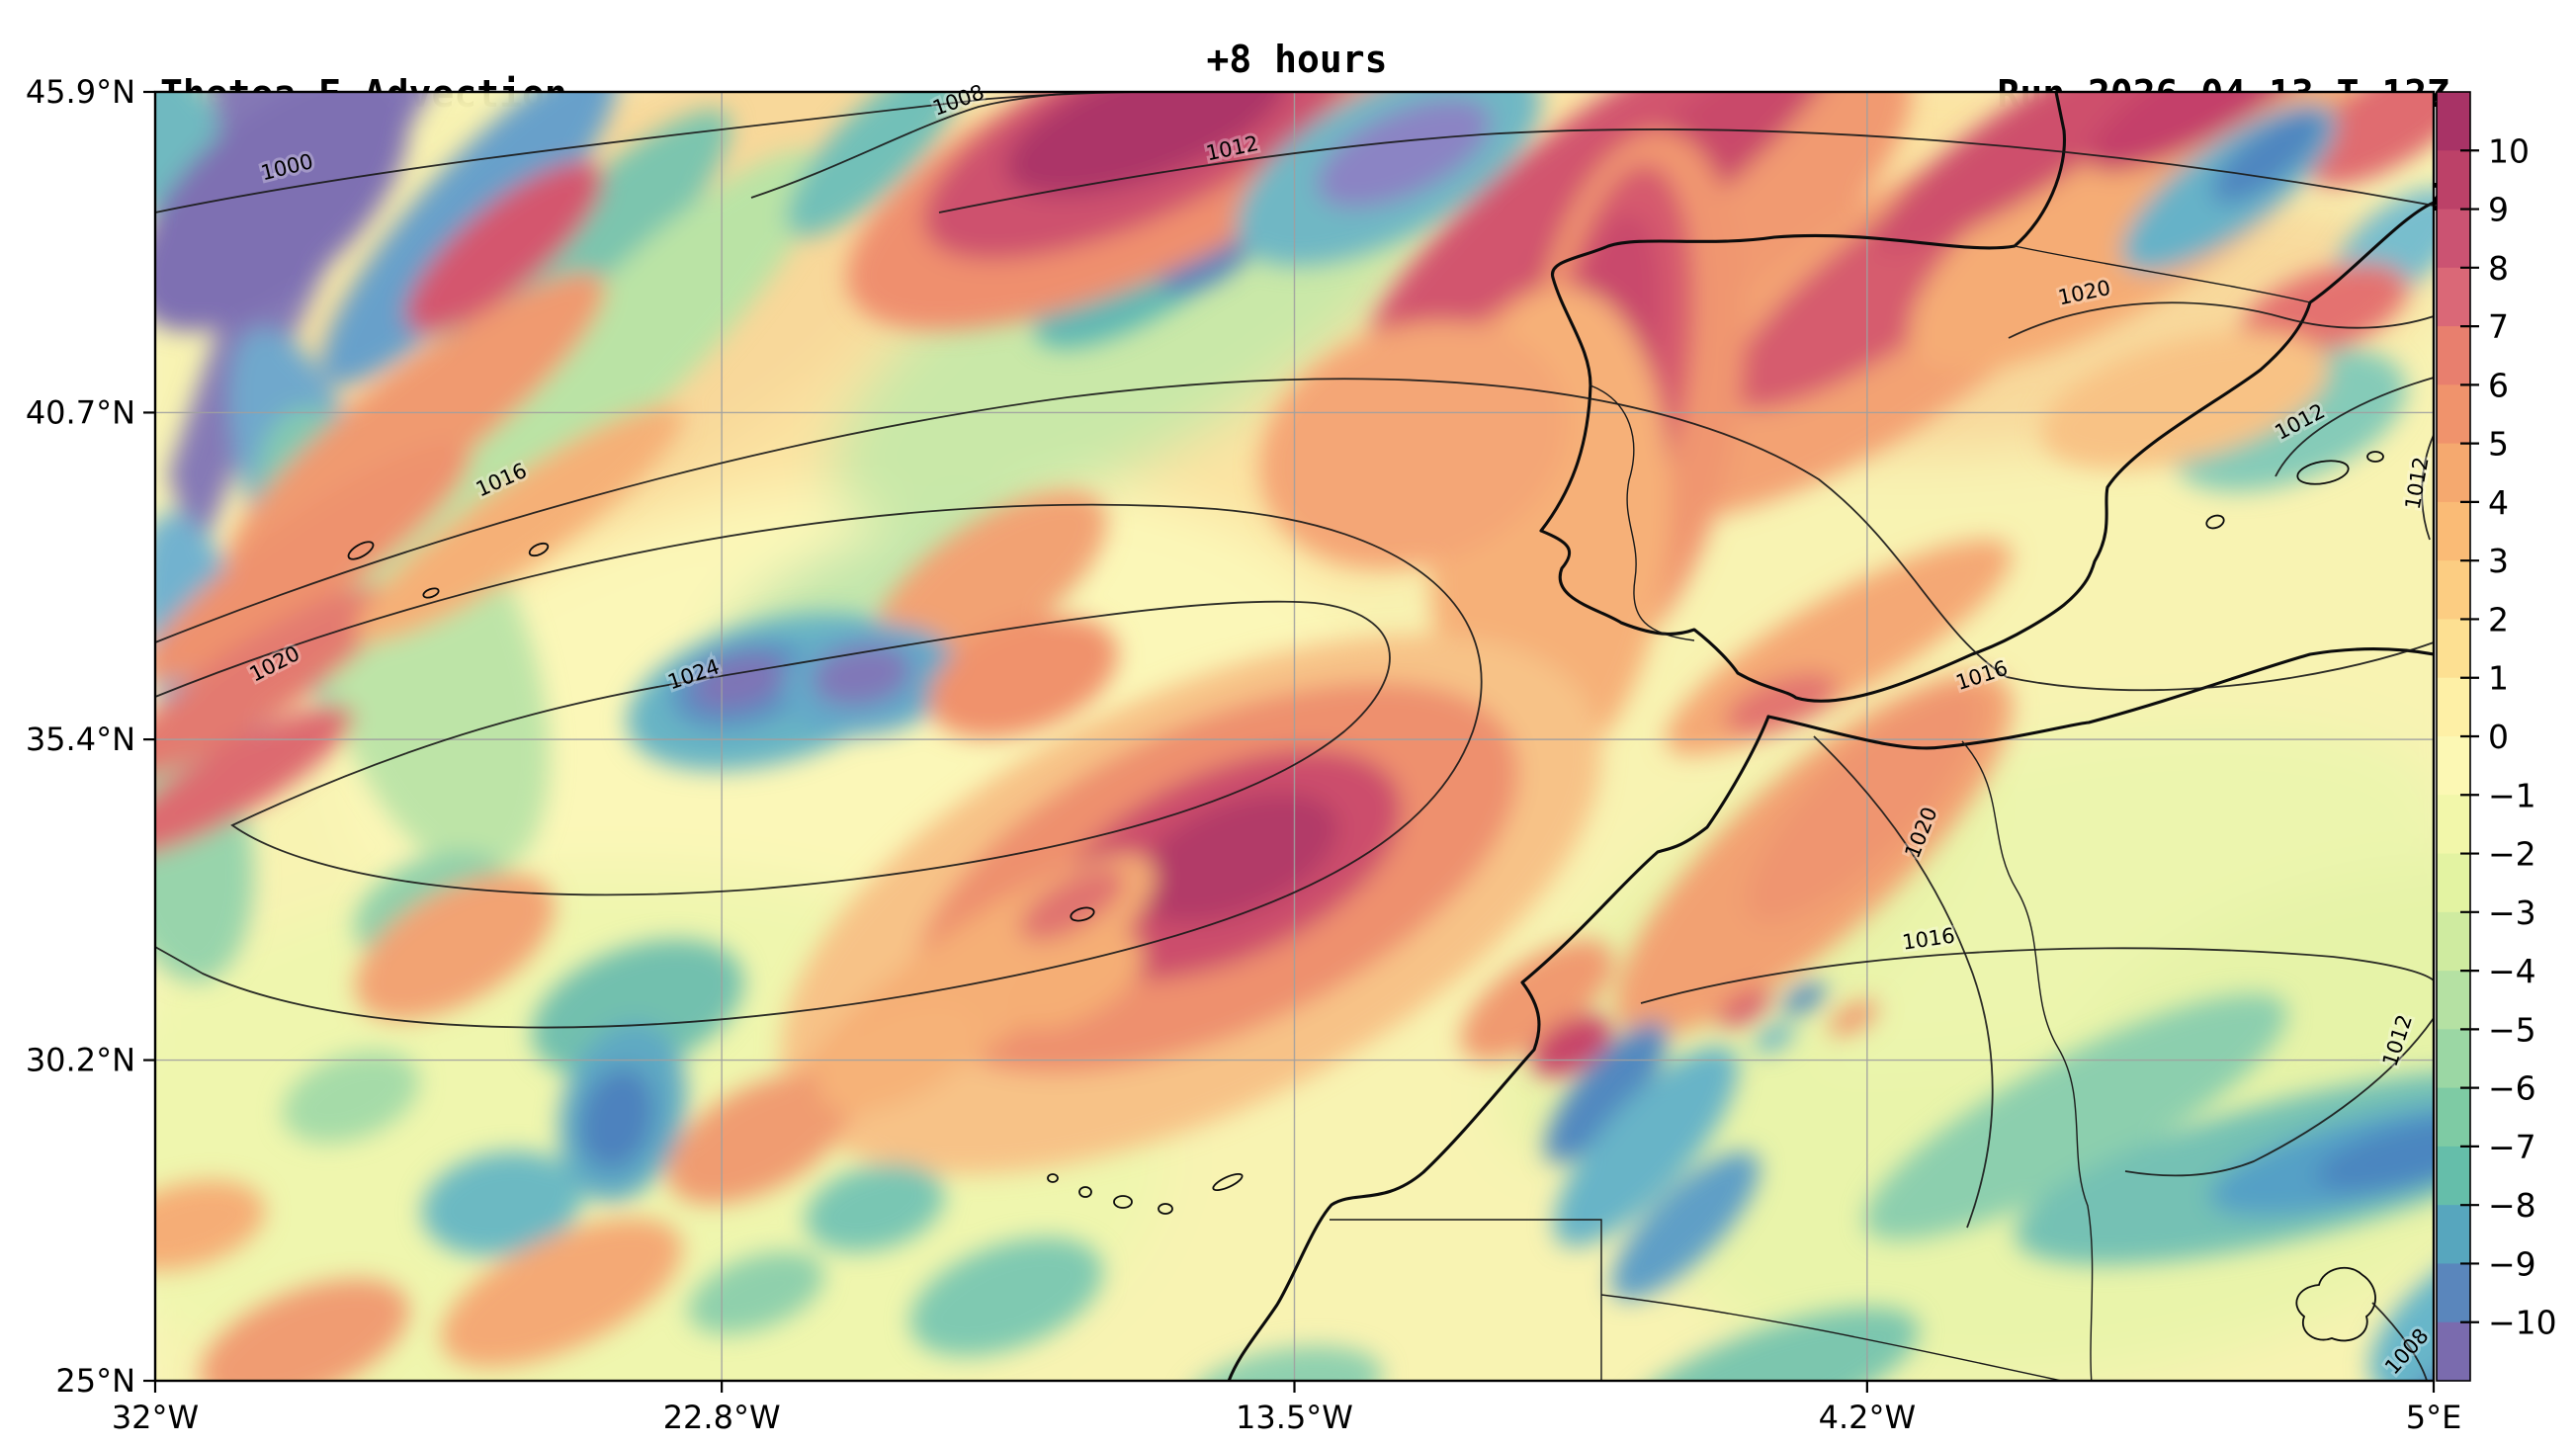  Describe the element at coordinates (95, 1381) in the screenshot. I see `y-tick-label: 25°N` at that location.